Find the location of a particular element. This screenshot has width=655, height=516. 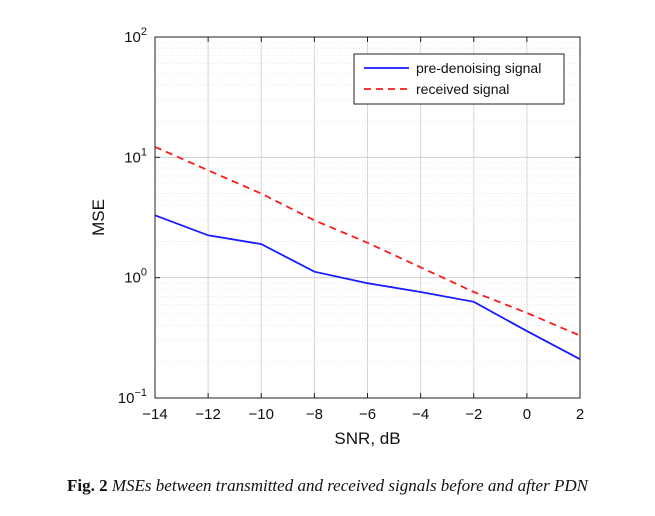

y-tick-label: 10⁻¹ is located at coordinates (132, 397).